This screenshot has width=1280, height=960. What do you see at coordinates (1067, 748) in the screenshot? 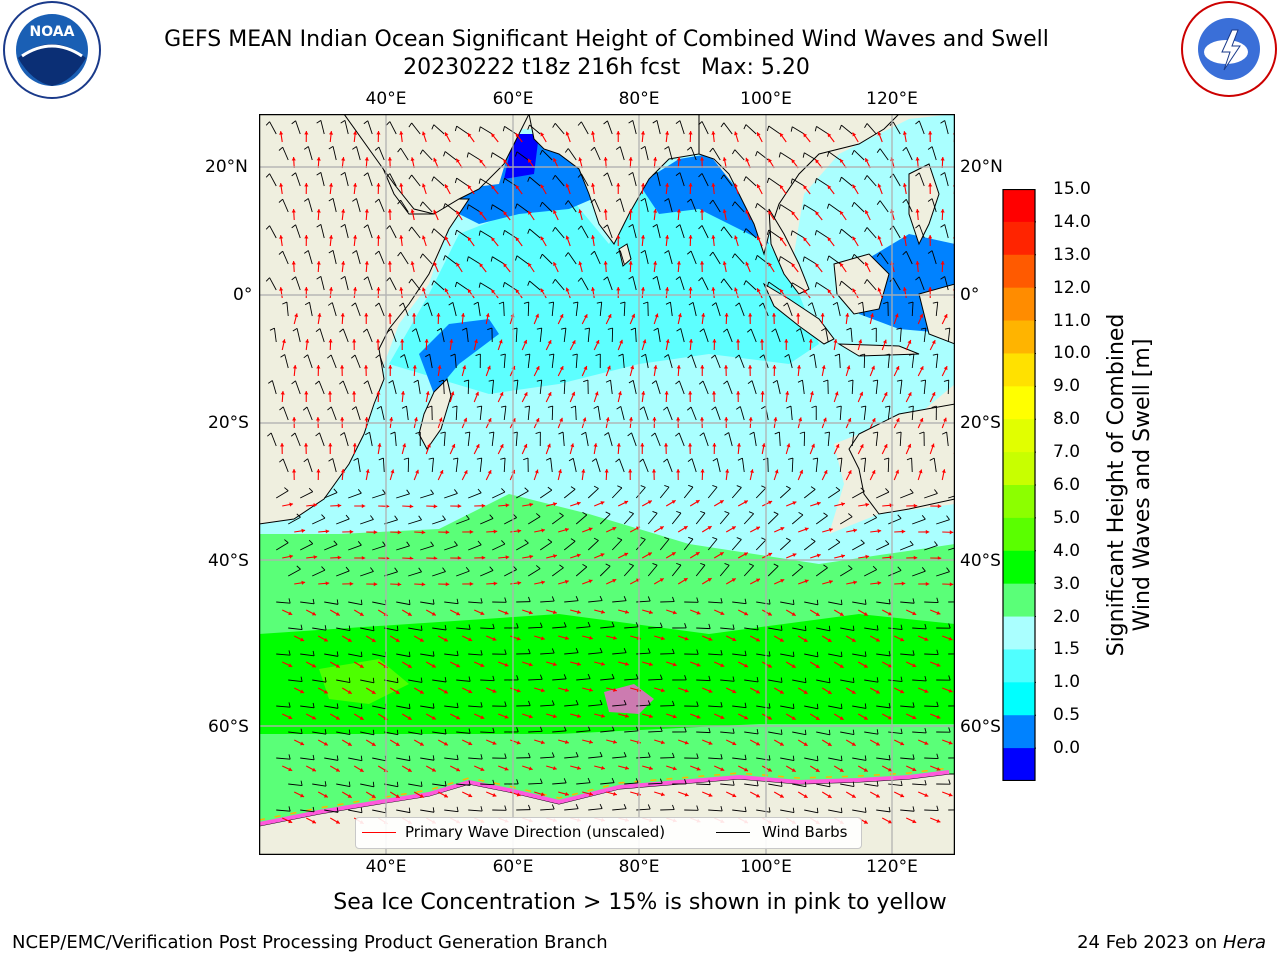
I see `colorbar-label: 0.0` at bounding box center [1067, 748].